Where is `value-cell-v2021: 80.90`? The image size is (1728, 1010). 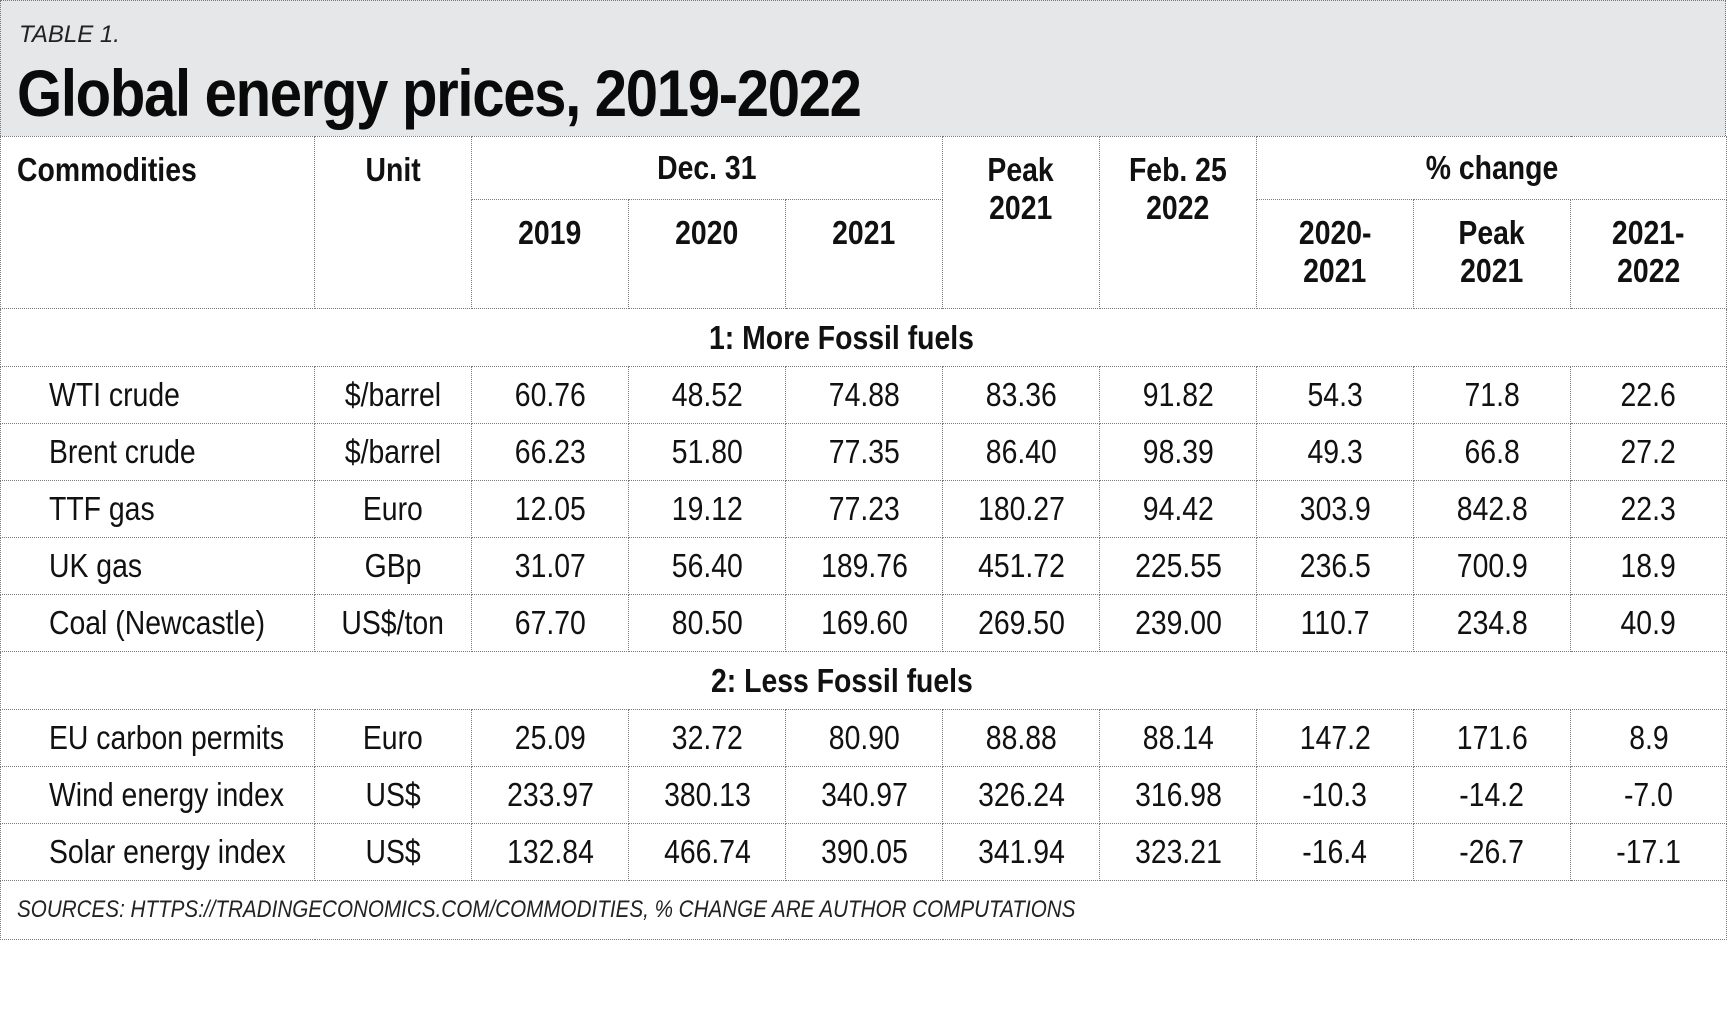 value-cell-v2021: 80.90 is located at coordinates (864, 738).